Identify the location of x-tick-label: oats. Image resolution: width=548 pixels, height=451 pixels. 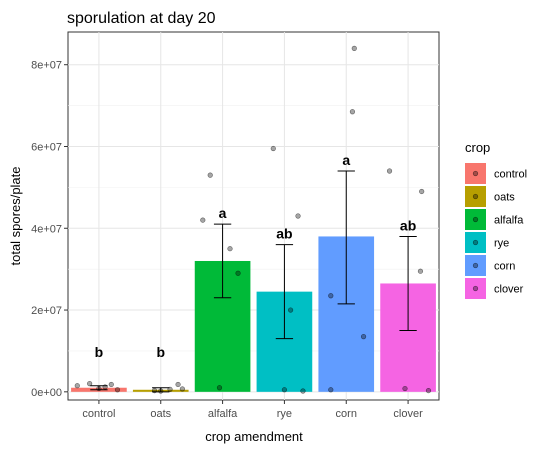
(160, 414).